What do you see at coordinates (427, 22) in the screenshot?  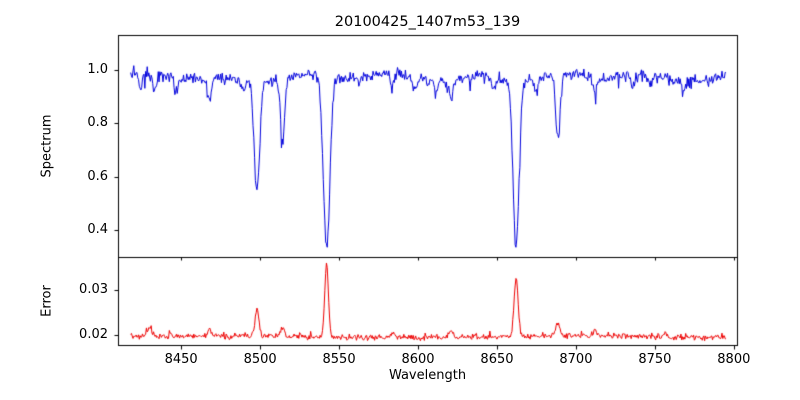 I see `chart-title: 20100425_1407m53_139` at bounding box center [427, 22].